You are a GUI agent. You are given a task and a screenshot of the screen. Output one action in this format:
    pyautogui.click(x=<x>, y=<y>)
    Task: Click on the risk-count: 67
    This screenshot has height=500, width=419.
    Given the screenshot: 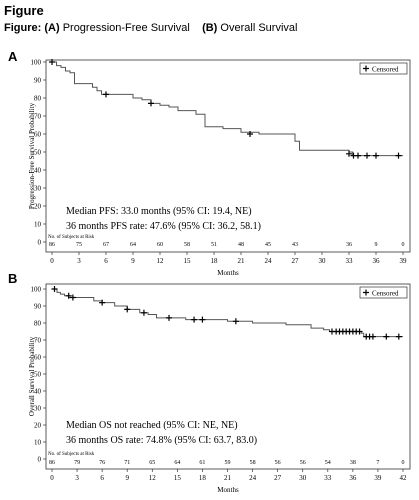 What is the action you would take?
    pyautogui.click(x=106, y=245)
    